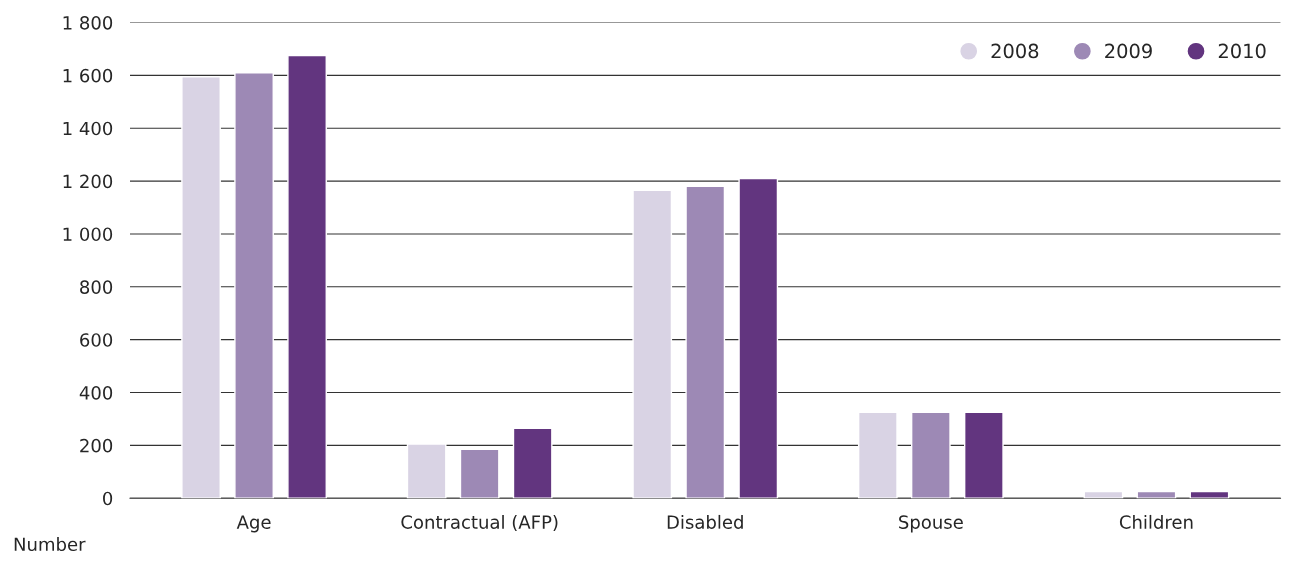 This screenshot has height=563, width=1300. I want to click on legend-label: 2010, so click(1242, 51).